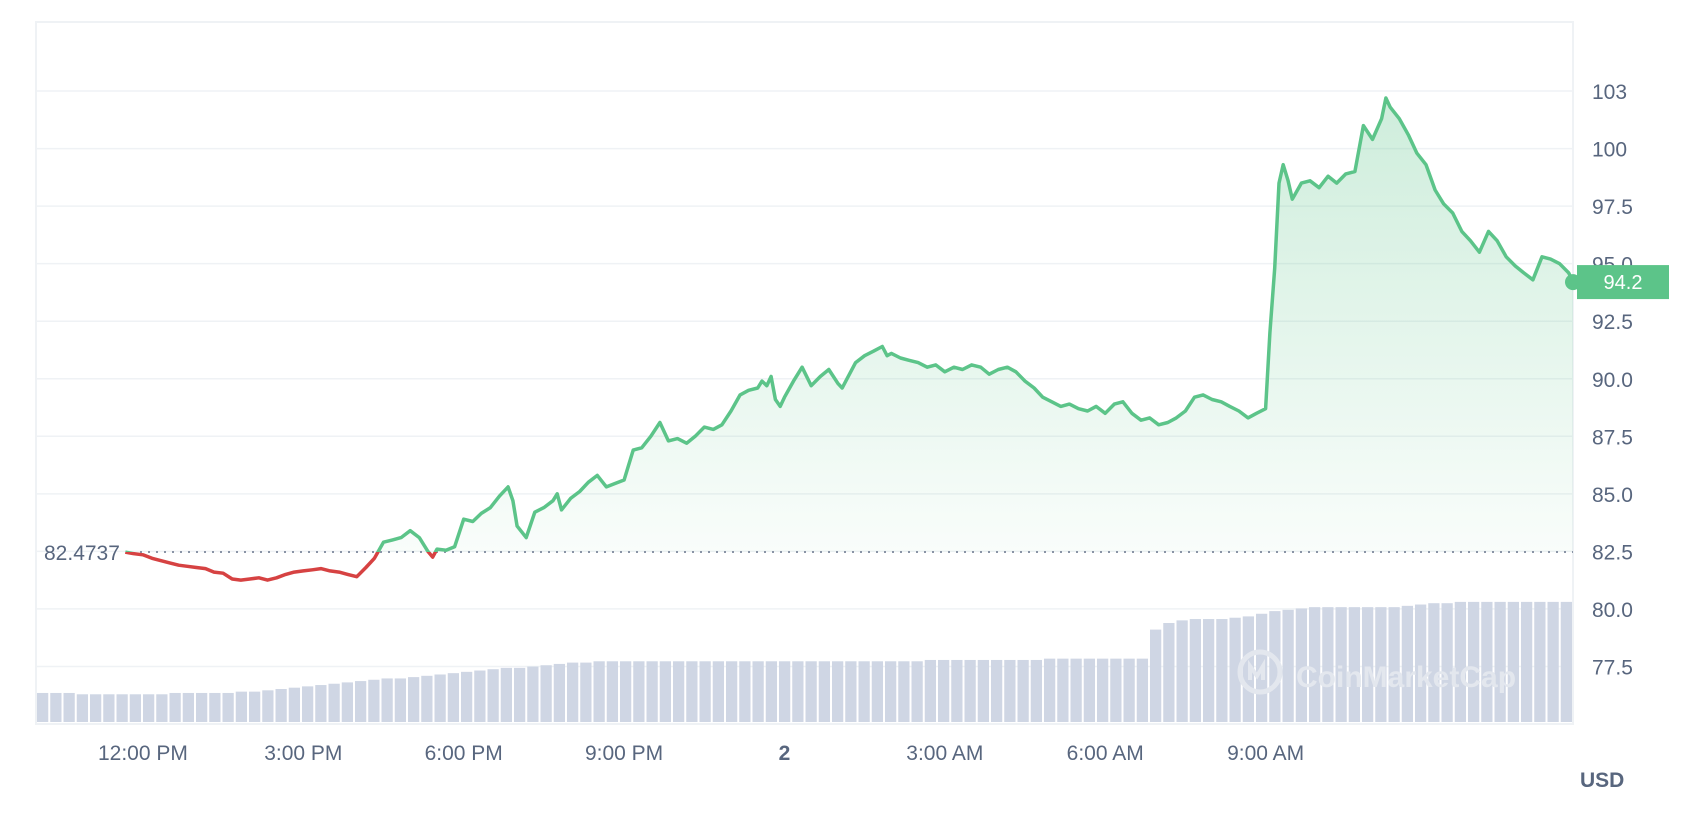 The image size is (1682, 821). I want to click on x-tick-label: 9:00 PM, so click(624, 753).